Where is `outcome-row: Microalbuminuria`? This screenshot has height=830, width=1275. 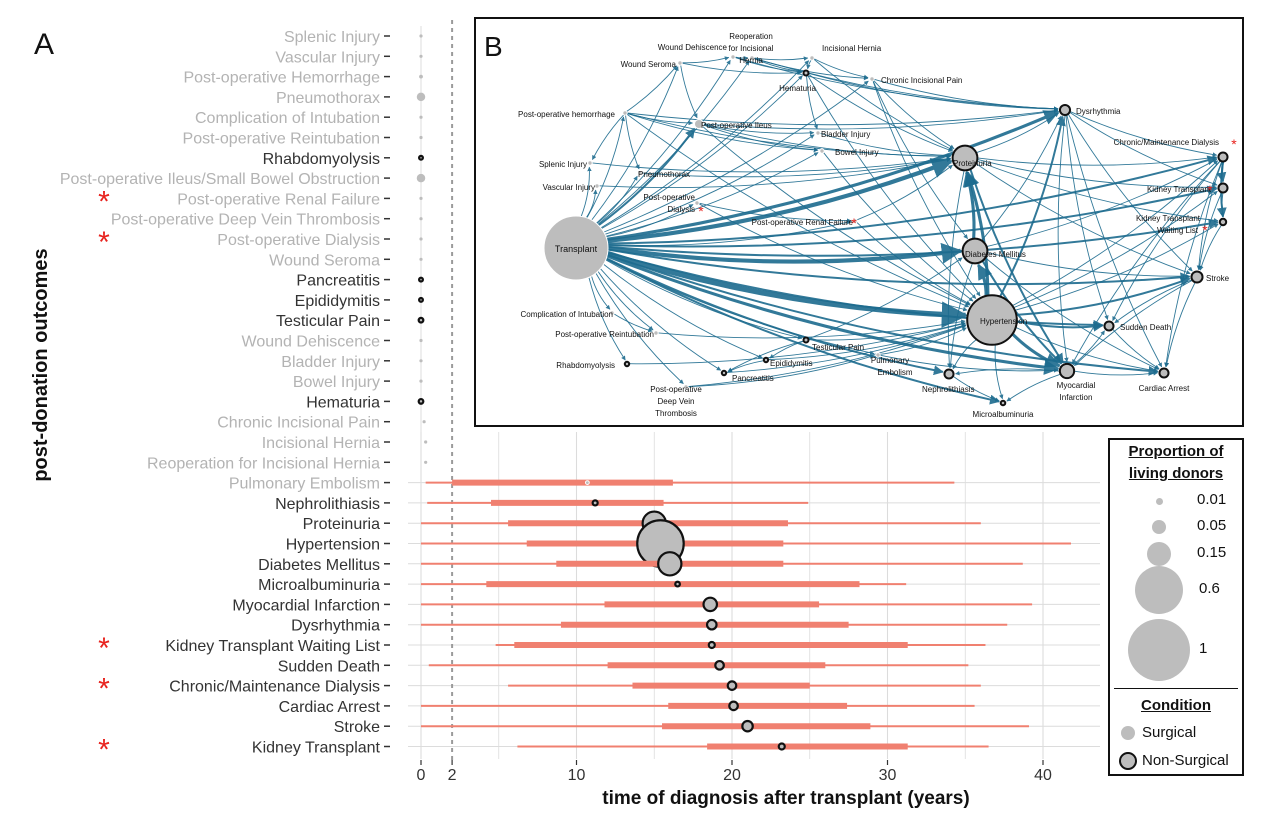
outcome-row: Microalbuminuria is located at coordinates (582, 585).